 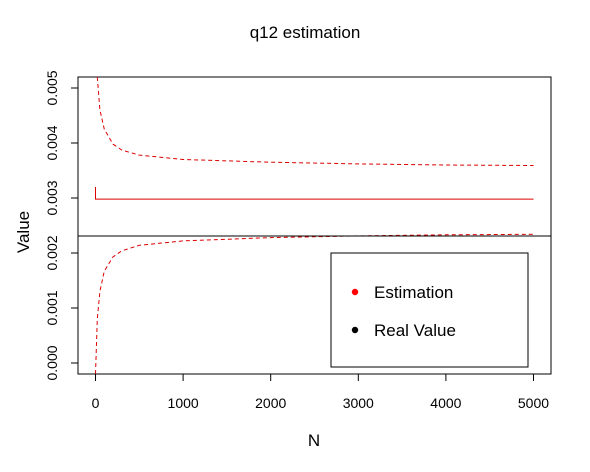 I want to click on legend-box, so click(x=429, y=310).